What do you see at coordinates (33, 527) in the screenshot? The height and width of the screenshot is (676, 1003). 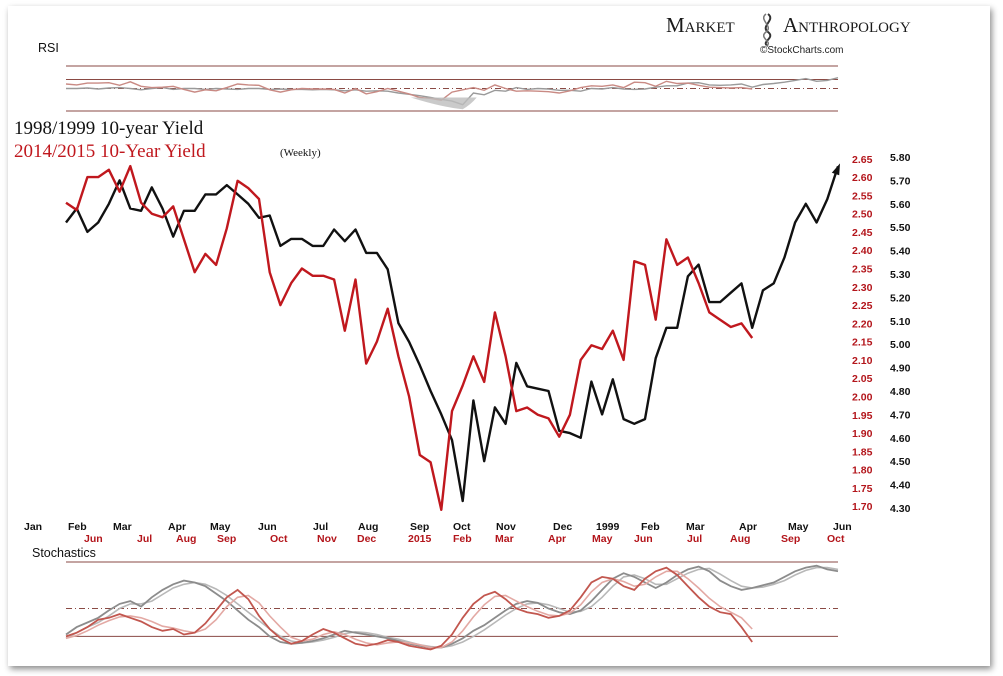 I see `x-tick-label-black: Jan` at bounding box center [33, 527].